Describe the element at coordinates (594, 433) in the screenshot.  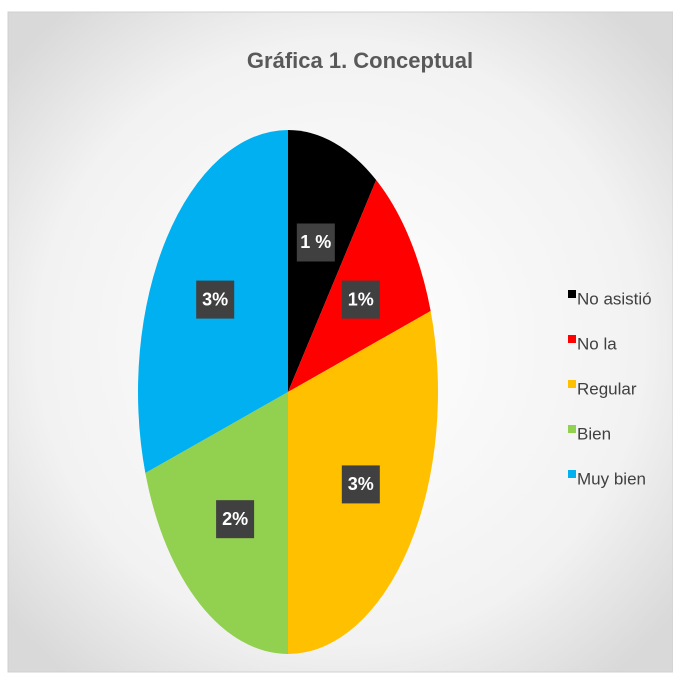
I see `legend-label: Bien` at that location.